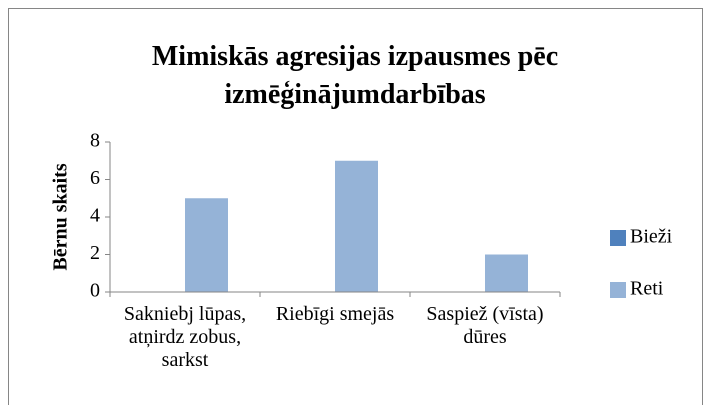 This screenshot has height=405, width=711. Describe the element at coordinates (95, 253) in the screenshot. I see `y-tick-label: 2` at that location.